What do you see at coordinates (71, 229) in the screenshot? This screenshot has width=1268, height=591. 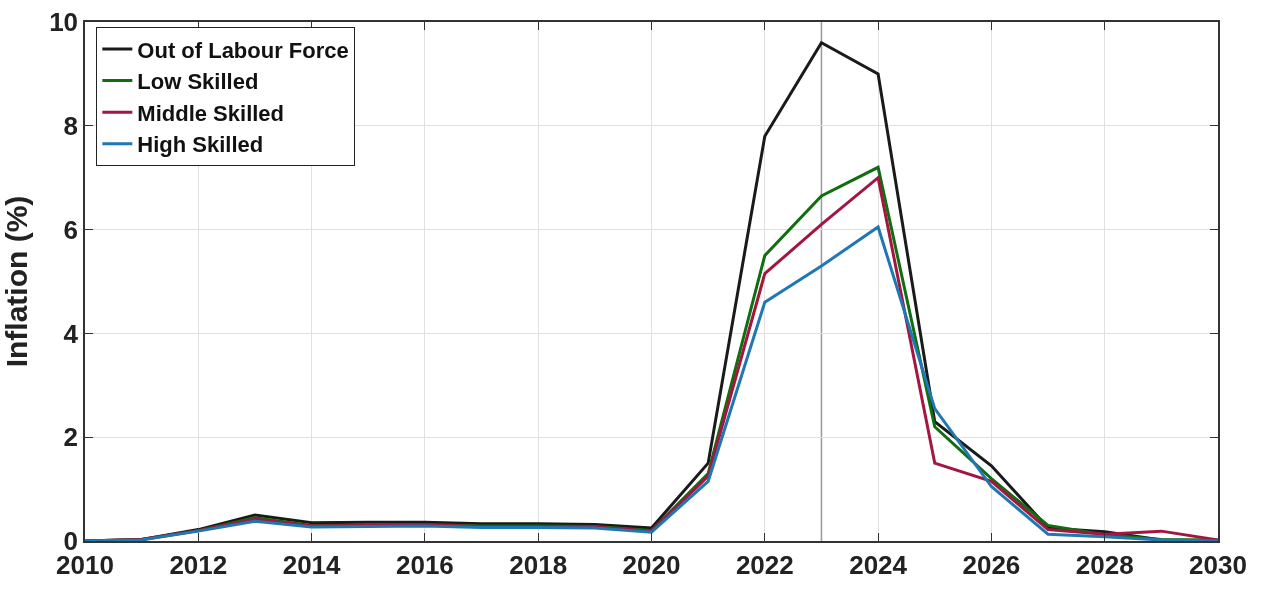 I see `y-tick-label: 6` at bounding box center [71, 229].